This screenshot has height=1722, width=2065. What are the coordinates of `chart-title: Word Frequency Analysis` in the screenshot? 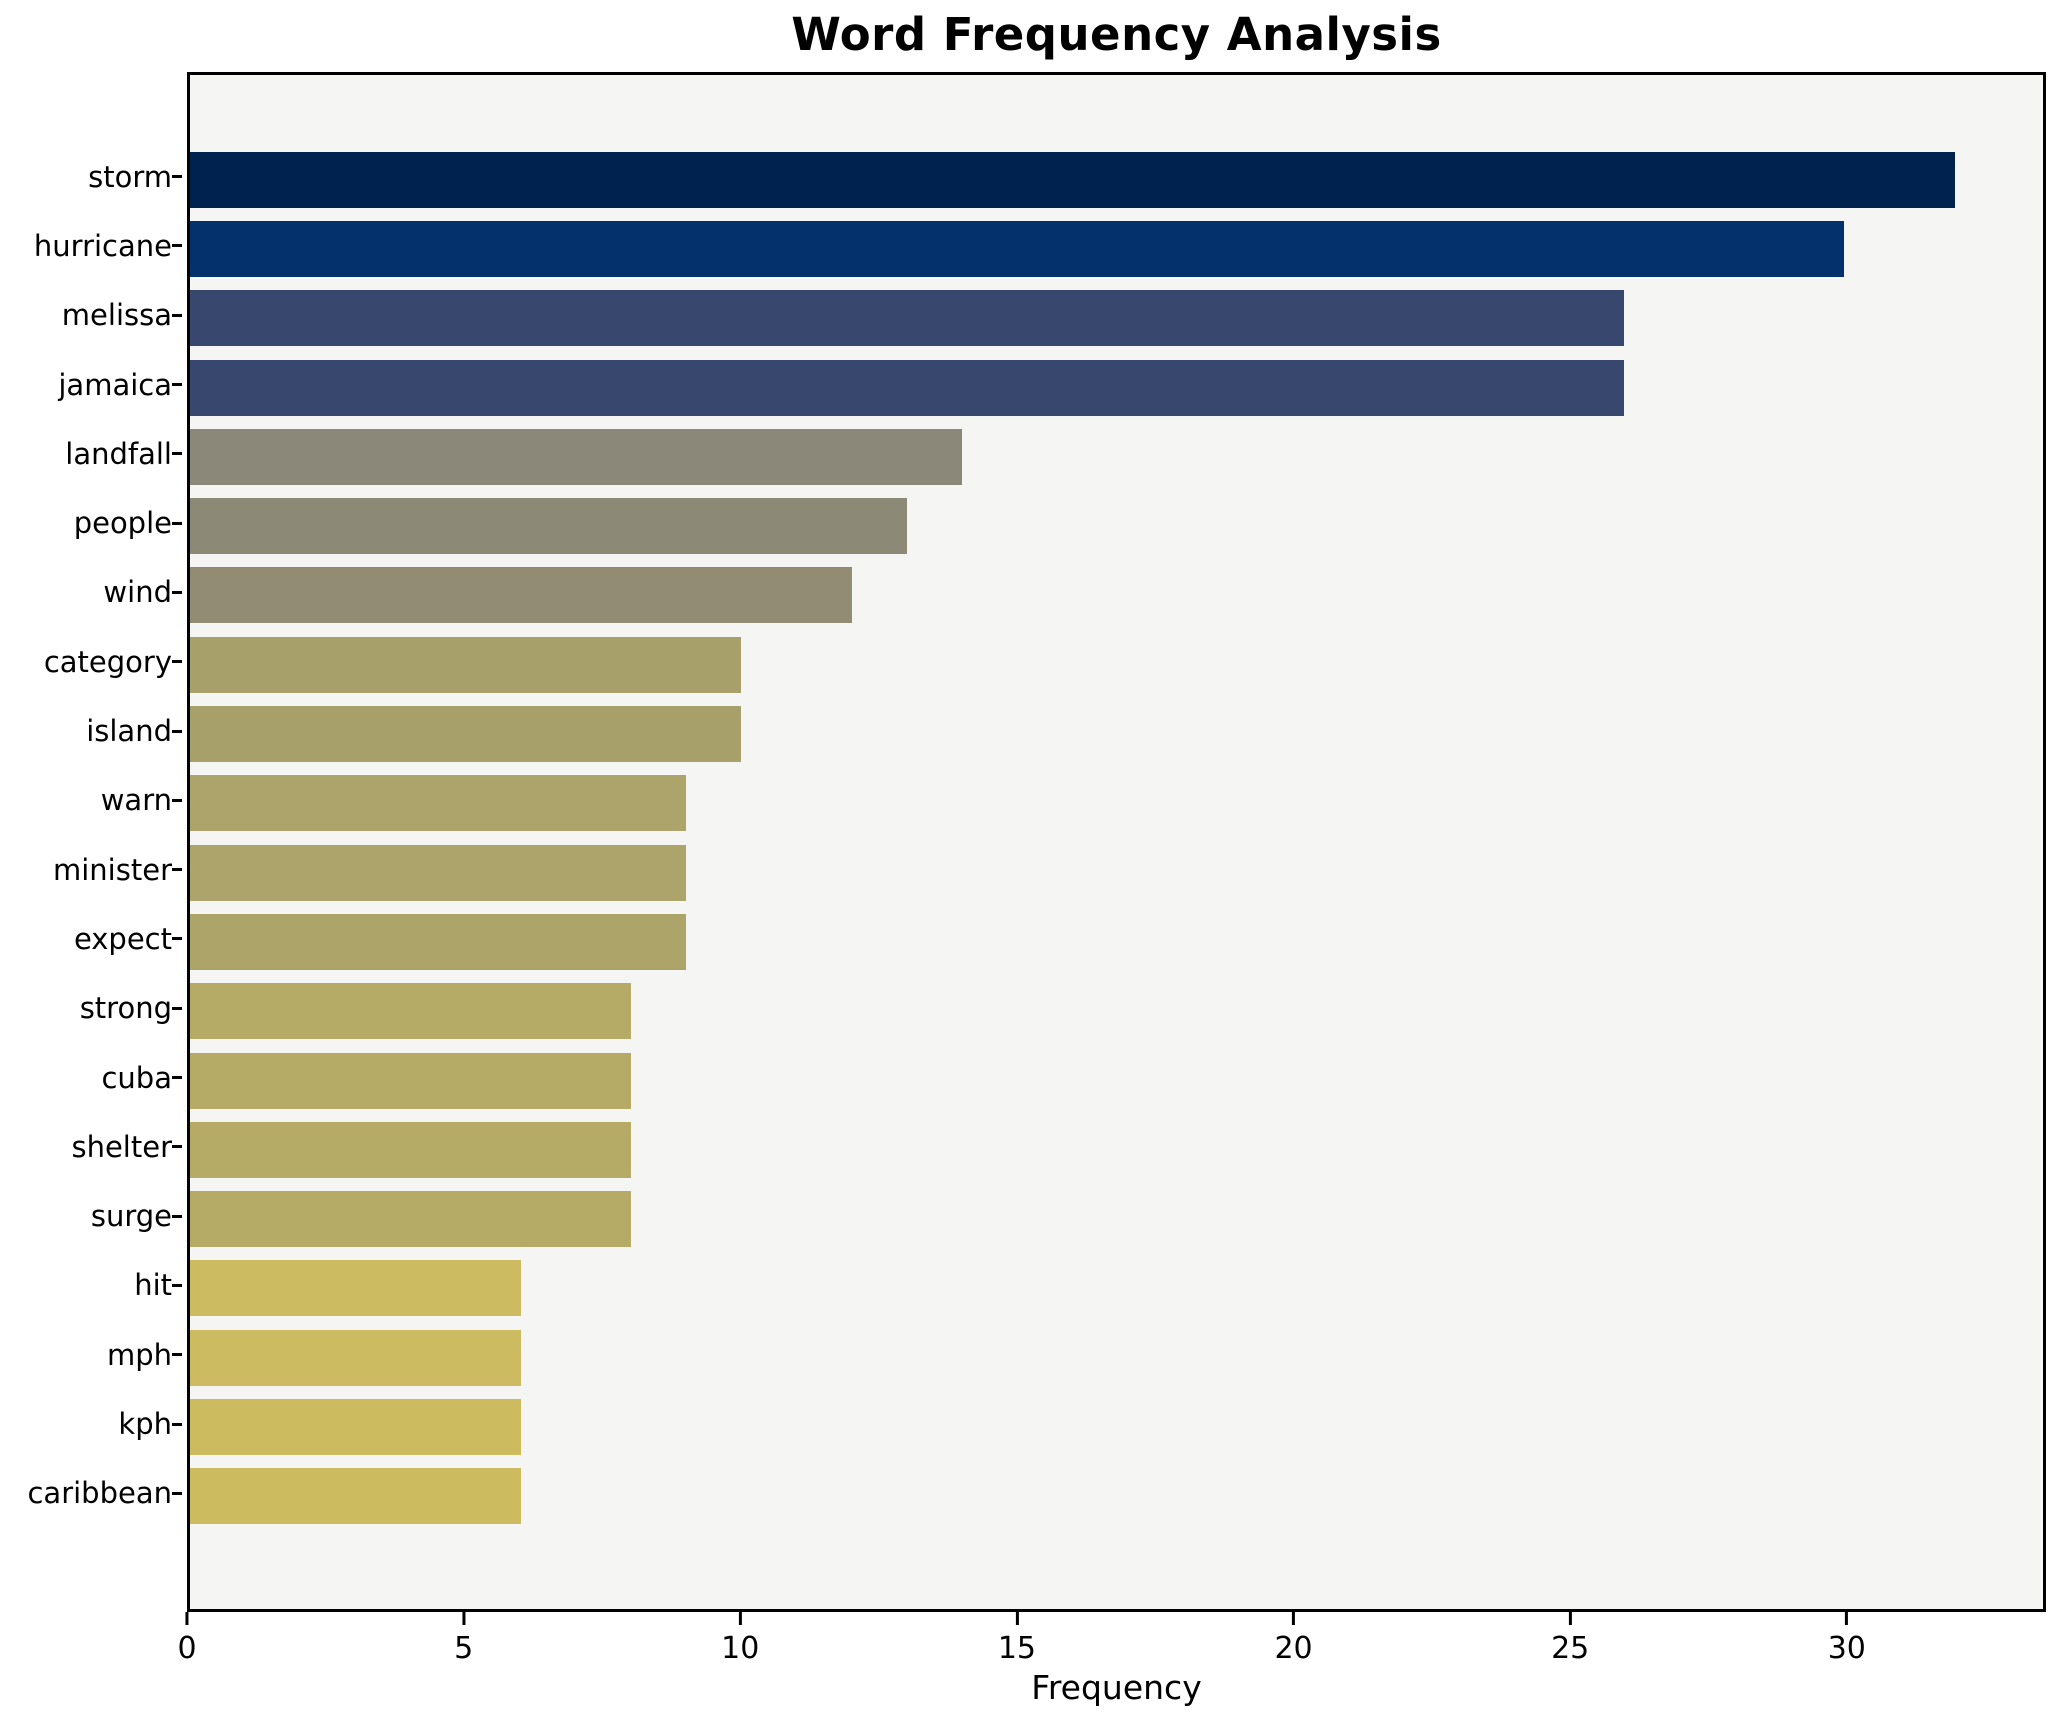 It's located at (1116, 34).